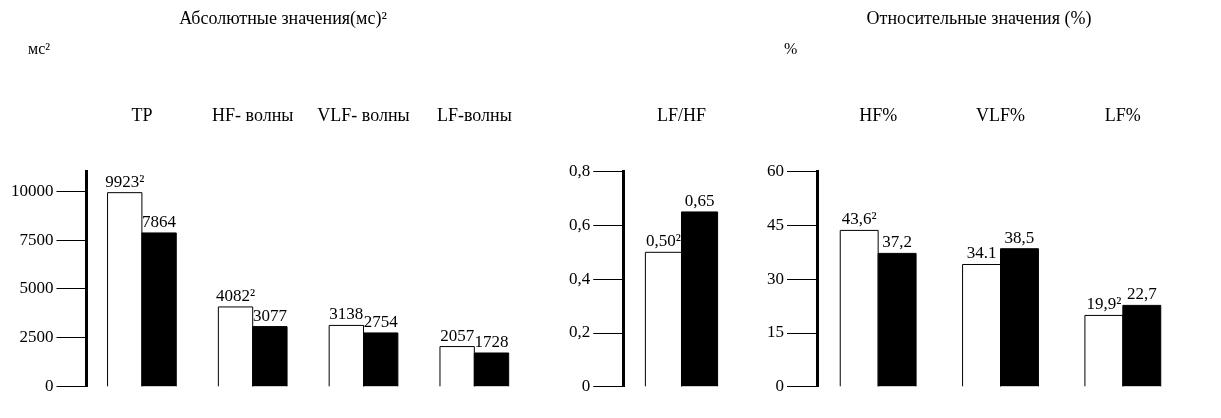 This screenshot has width=1221, height=418. Describe the element at coordinates (346, 314) in the screenshot. I see `data-label: 3138` at that location.